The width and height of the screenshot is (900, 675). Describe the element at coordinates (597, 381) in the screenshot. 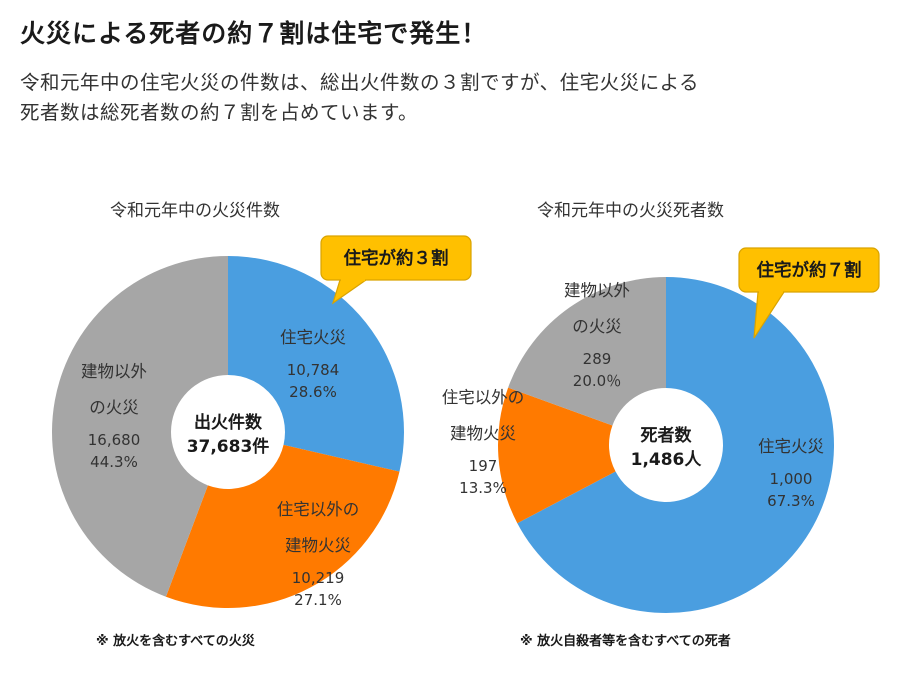

I see `slice-percent-other: 20.0％` at that location.